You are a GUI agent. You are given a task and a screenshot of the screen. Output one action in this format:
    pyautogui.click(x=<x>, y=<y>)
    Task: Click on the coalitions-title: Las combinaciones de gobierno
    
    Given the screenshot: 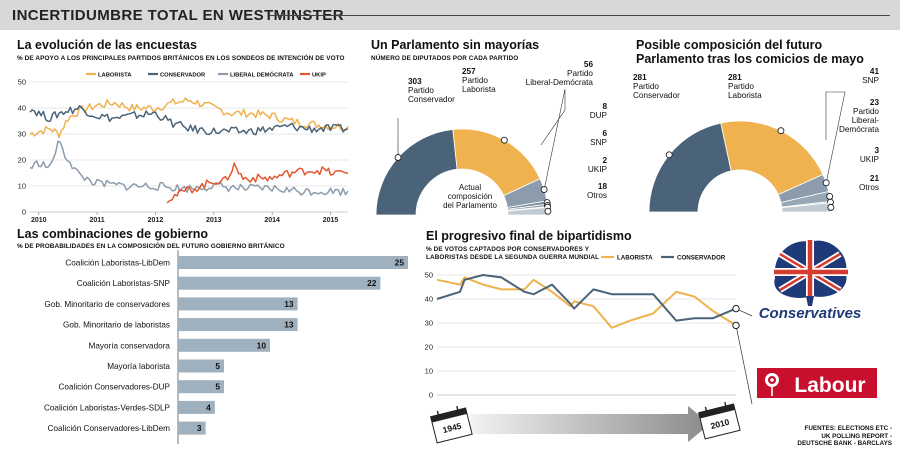 What is the action you would take?
    pyautogui.click(x=113, y=234)
    